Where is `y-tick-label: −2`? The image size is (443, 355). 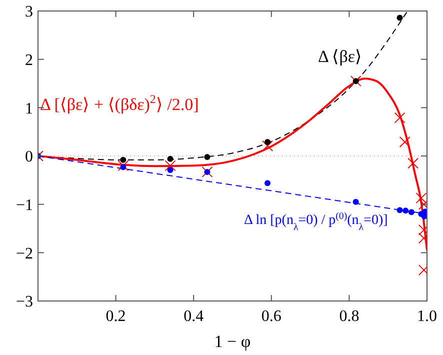 y-tick-label: −2 is located at coordinates (24, 253).